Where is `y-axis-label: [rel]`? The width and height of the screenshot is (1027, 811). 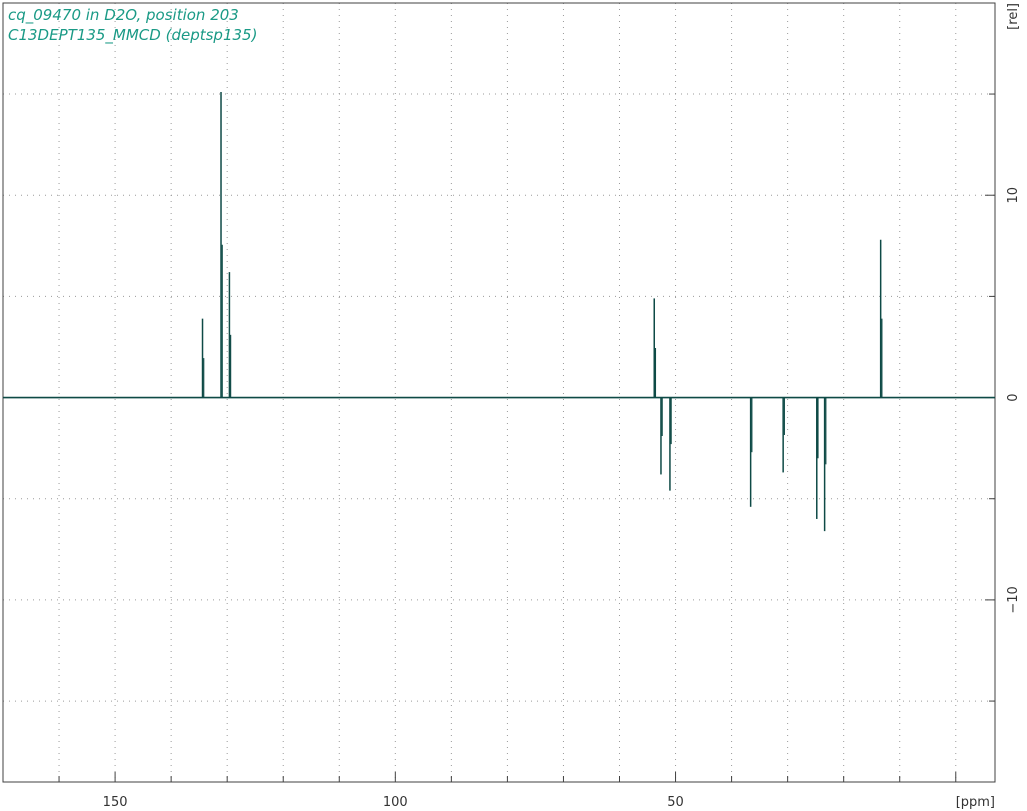
y-axis-label: [rel] is located at coordinates (1013, 16).